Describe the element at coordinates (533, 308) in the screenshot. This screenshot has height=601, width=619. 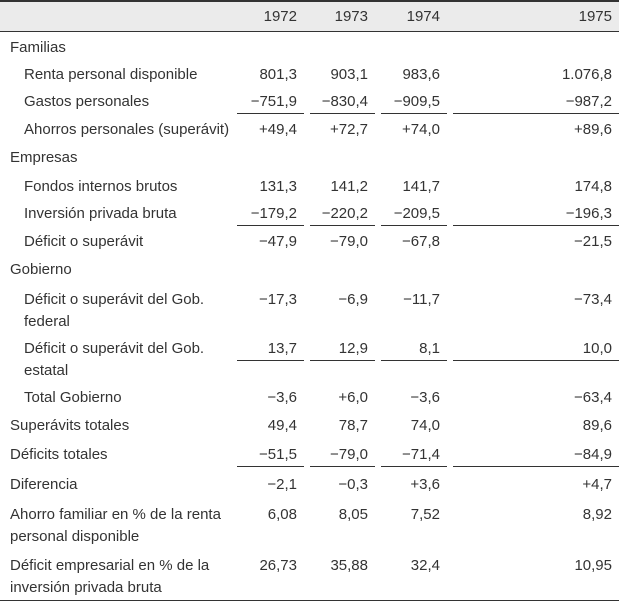
I see `value-cell: −73,4` at that location.